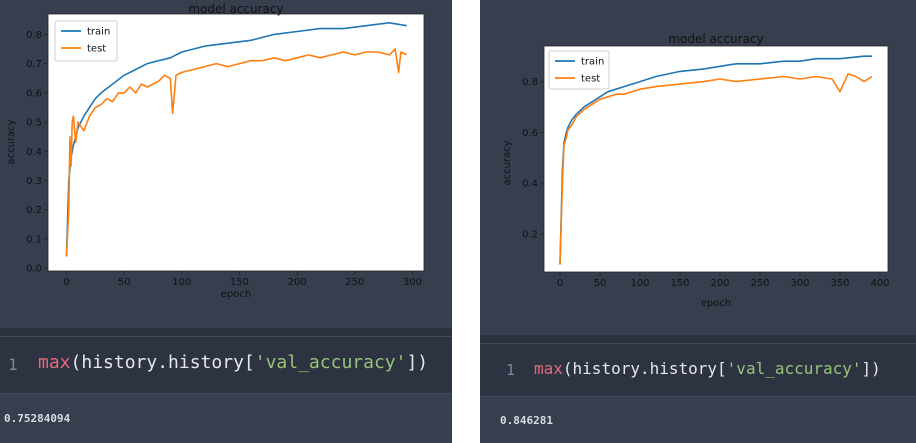  I want to click on x-tick-label: 350, so click(839, 283).